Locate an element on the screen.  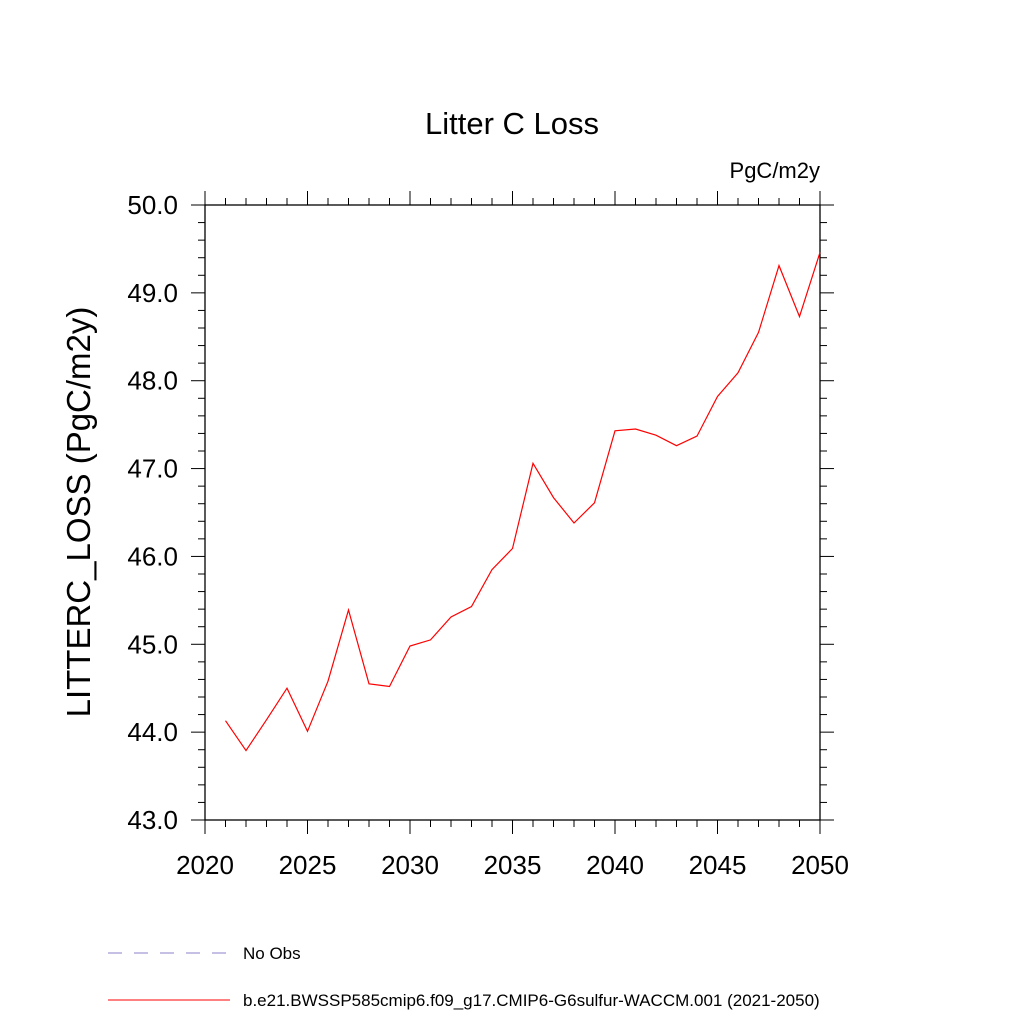
x-tick-labels: 2020 2025 2030 2035 2040 2045 2050 is located at coordinates (512, 865).